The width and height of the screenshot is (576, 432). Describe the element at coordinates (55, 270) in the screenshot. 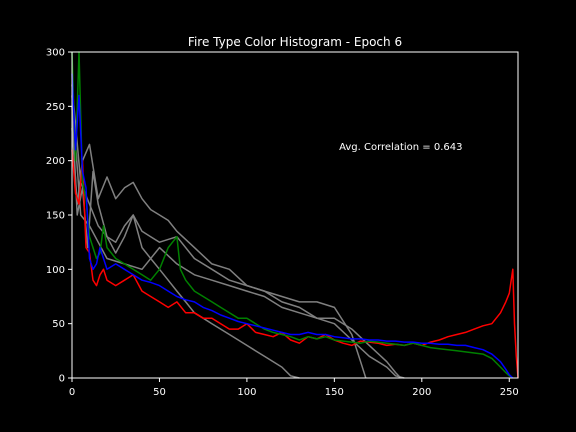

I see `y-tick-label: 100` at that location.